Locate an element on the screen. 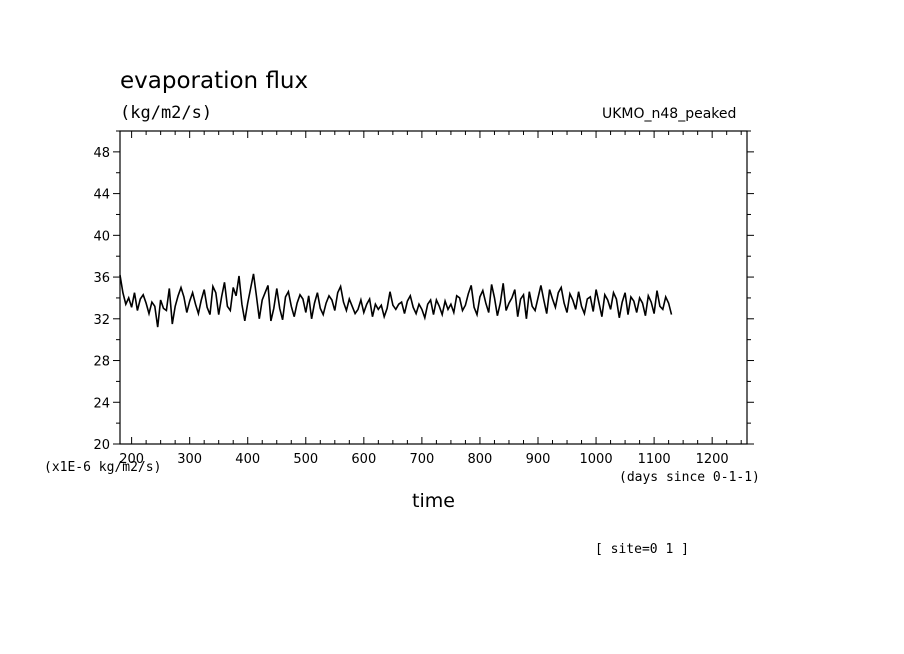  y-axis-units: (x1E-6 kg/m2/s) is located at coordinates (103, 467).